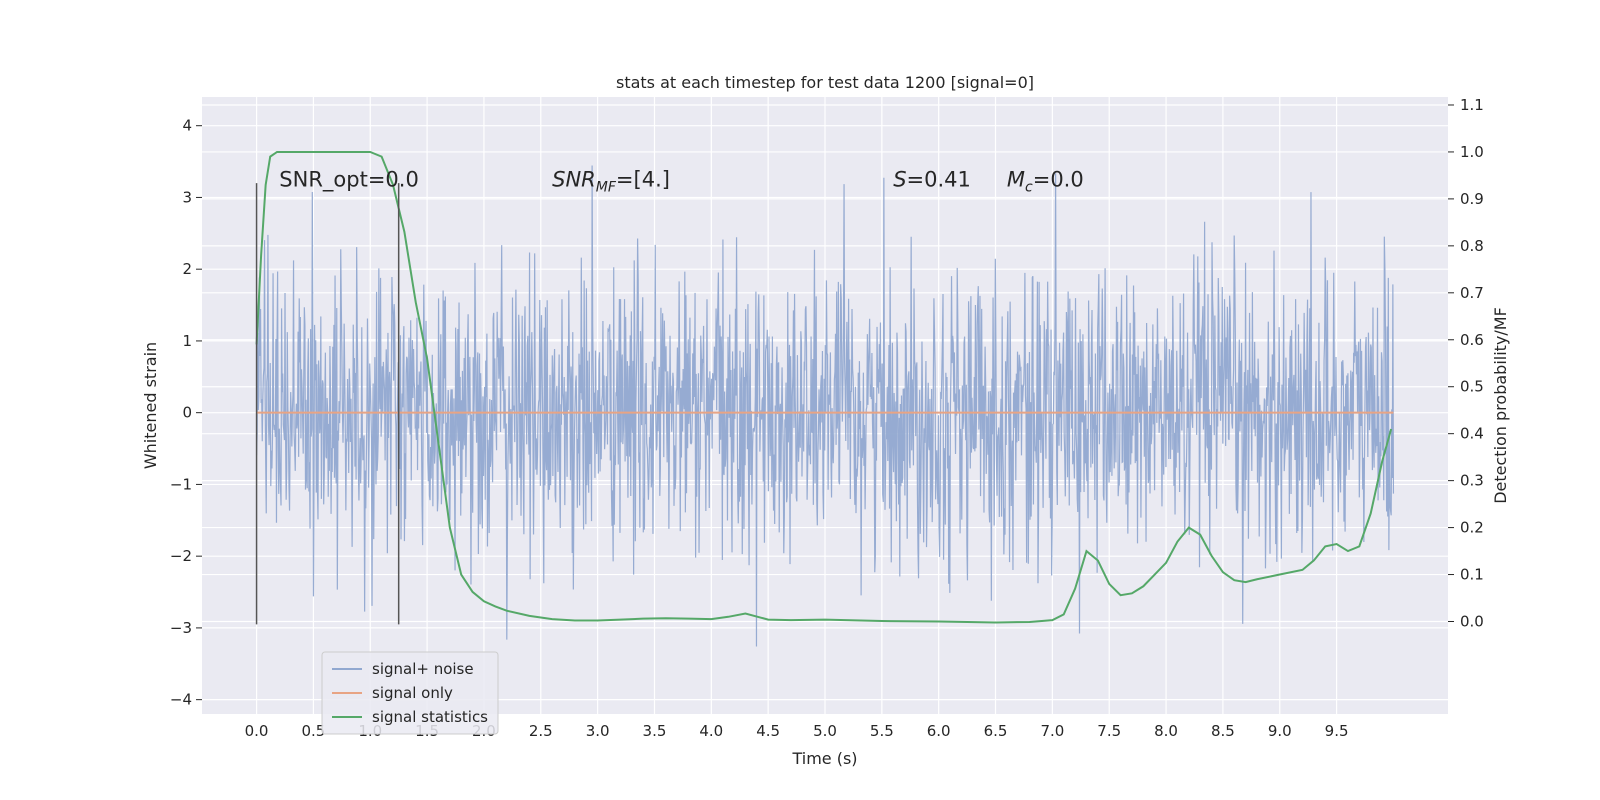 The height and width of the screenshot is (800, 1600). What do you see at coordinates (1472, 152) in the screenshot?
I see `y2-tick-label: 1.0` at bounding box center [1472, 152].